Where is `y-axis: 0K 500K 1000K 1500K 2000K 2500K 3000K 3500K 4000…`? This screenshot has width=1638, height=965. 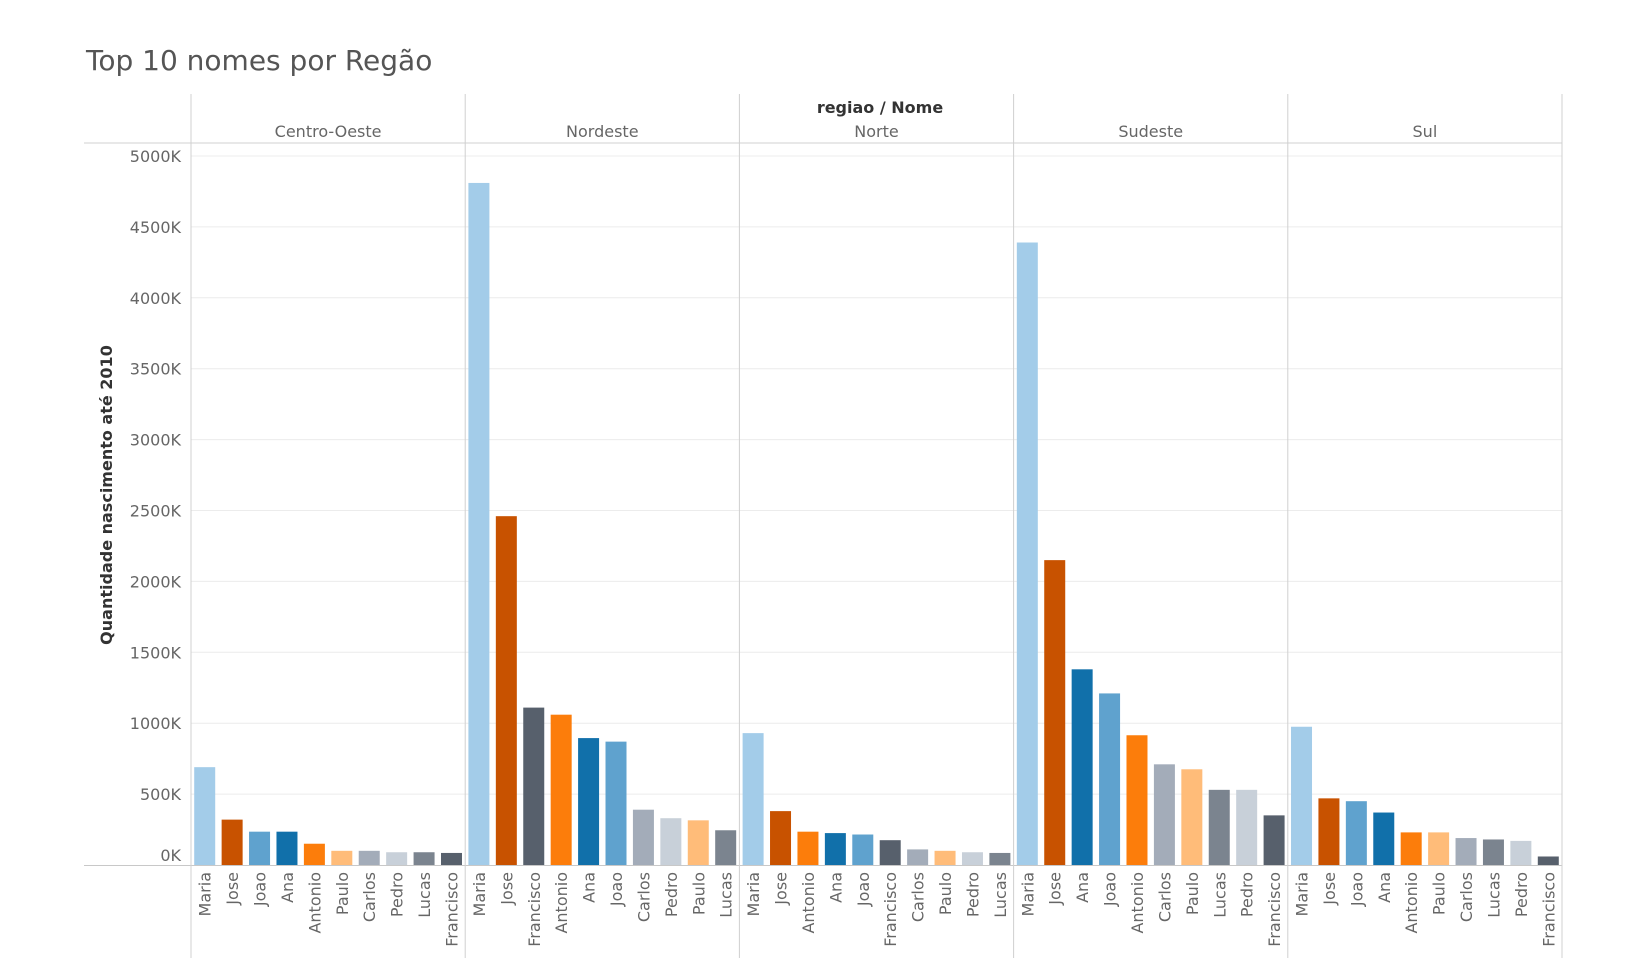 y-axis: 0K 500K 1000K 1500K 2000K 2500K 3000K 3500K 4000… is located at coordinates (156, 506).